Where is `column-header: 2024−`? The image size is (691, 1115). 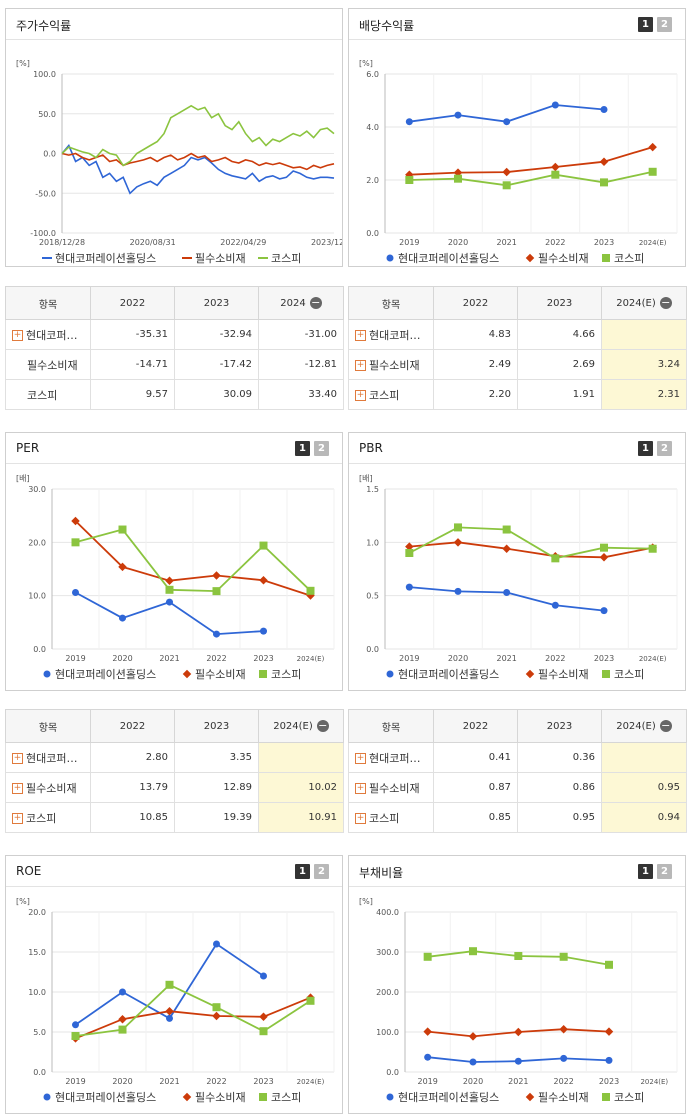
column-header: 2024− is located at coordinates (301, 303).